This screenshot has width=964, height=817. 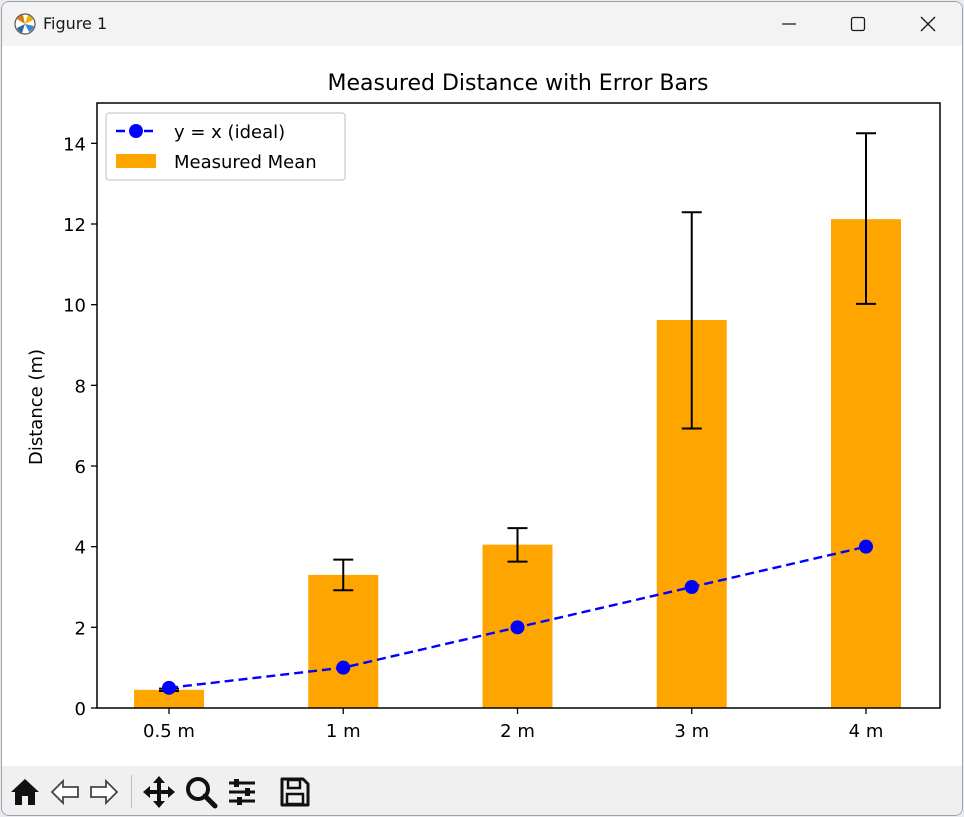 I want to click on chart-title: Measured Distance with Error Bars, so click(x=517, y=83).